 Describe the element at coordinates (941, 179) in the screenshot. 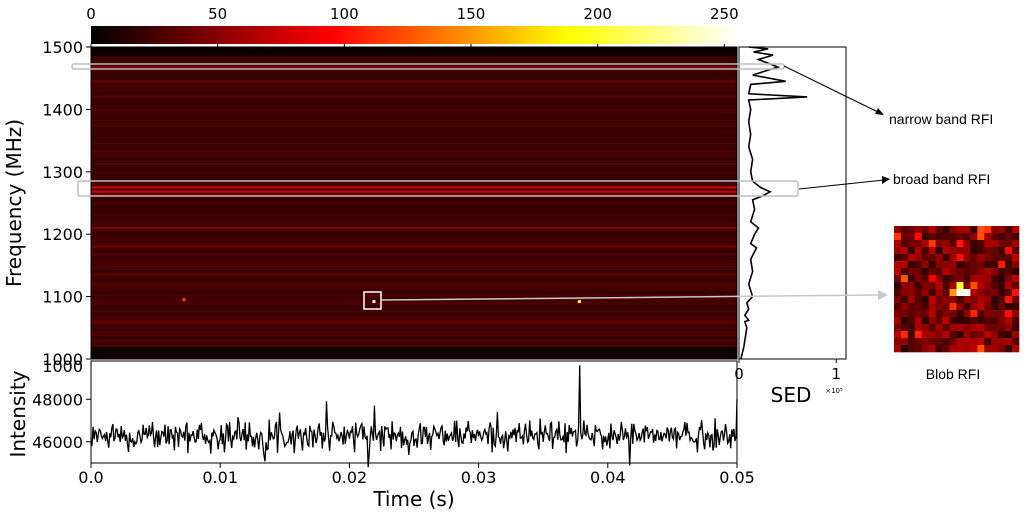

I see `broad-band-label: broad band RFI` at that location.